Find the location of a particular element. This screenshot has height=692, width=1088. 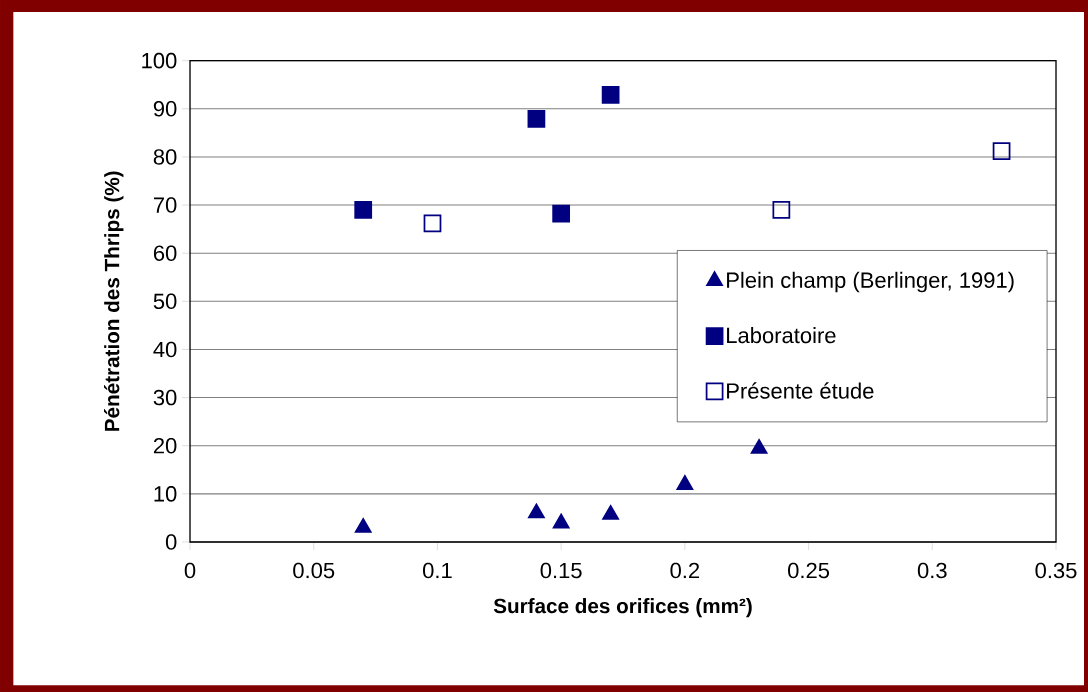

y-tick-label: 50 is located at coordinates (165, 301).